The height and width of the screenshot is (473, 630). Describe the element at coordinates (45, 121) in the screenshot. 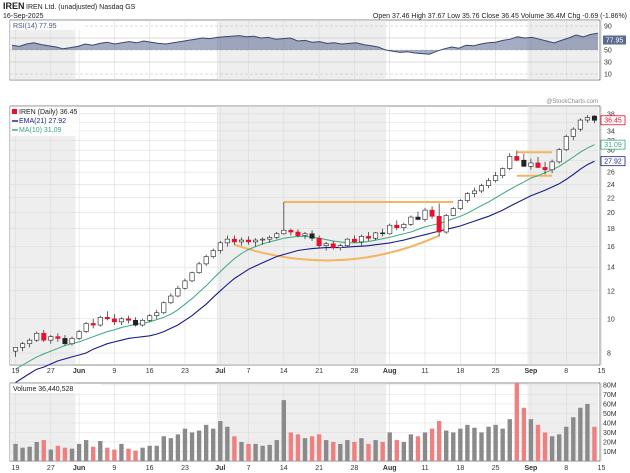

I see `price-legend-bg` at that location.